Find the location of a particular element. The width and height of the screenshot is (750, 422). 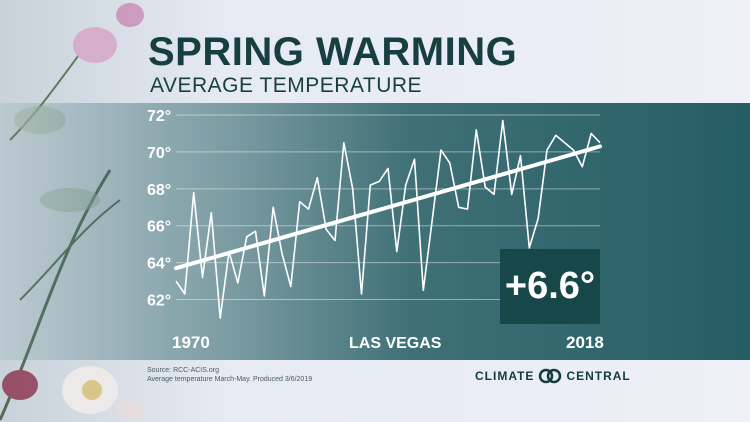

x-end-label: 2018 is located at coordinates (585, 342).